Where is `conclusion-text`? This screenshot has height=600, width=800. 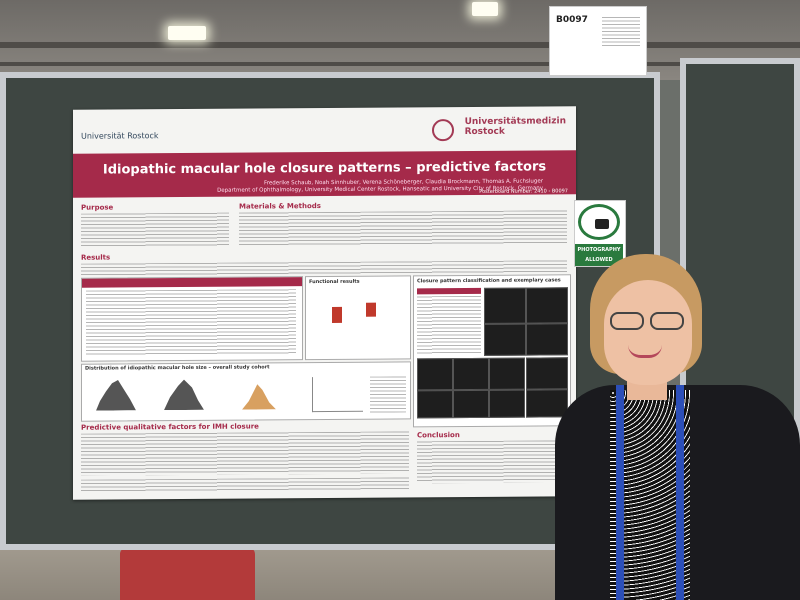
conclusion-text is located at coordinates (491, 462).